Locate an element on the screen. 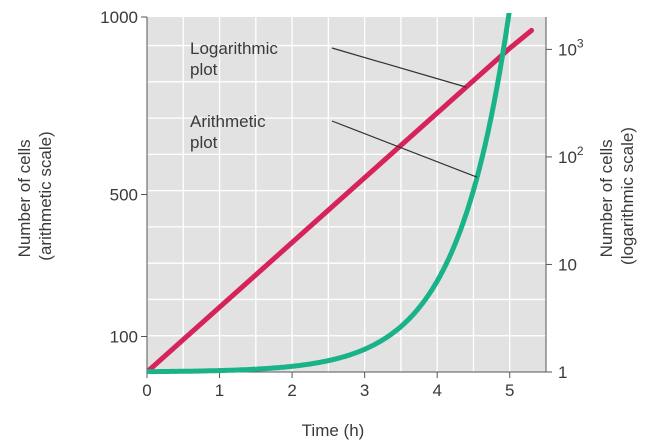 The height and width of the screenshot is (447, 668). right-axis-title-line-1: Number of cells is located at coordinates (606, 198).